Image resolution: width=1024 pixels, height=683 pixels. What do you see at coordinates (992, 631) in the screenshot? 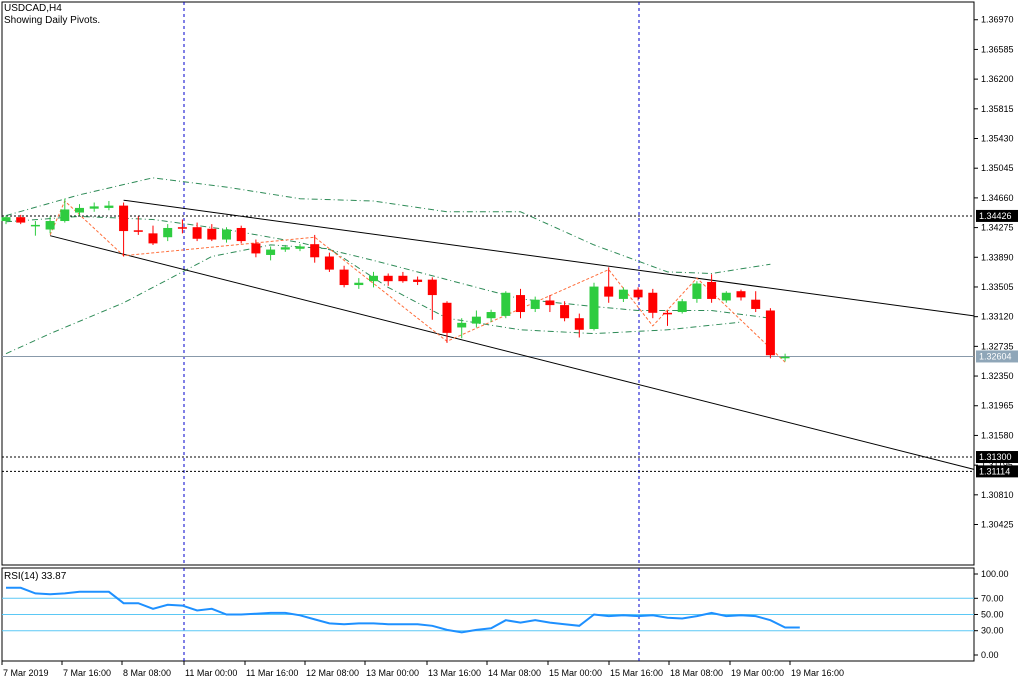
I see `rsi-tick-label-3: 30.00` at bounding box center [992, 631].